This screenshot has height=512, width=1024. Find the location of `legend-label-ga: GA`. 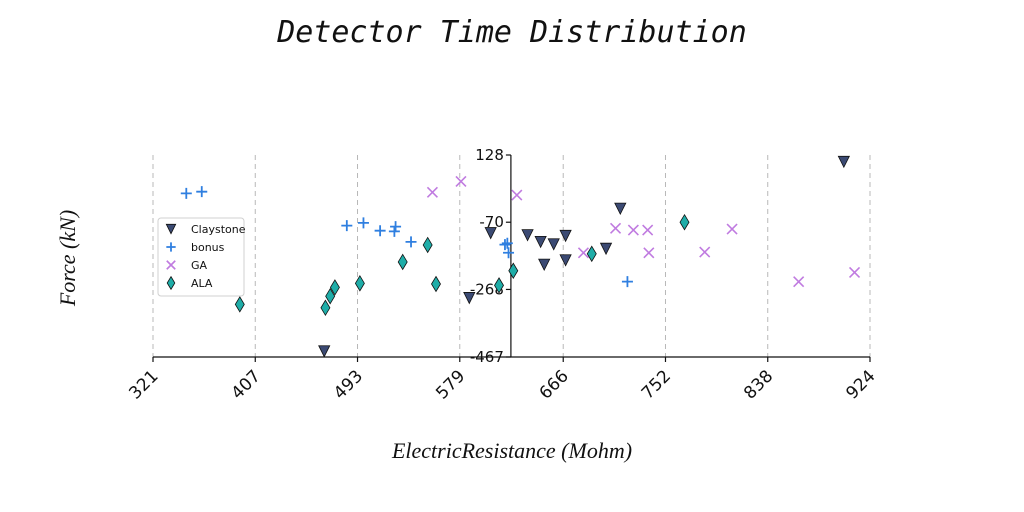

legend-label-ga: GA is located at coordinates (199, 265).